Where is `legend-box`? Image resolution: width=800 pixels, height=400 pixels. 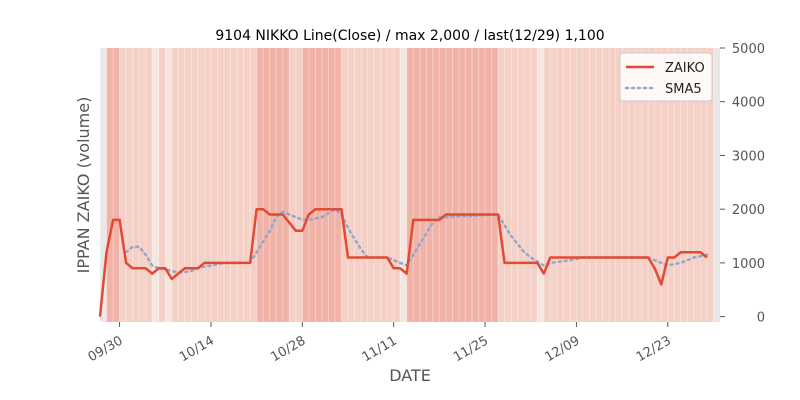 legend-box is located at coordinates (666, 77).